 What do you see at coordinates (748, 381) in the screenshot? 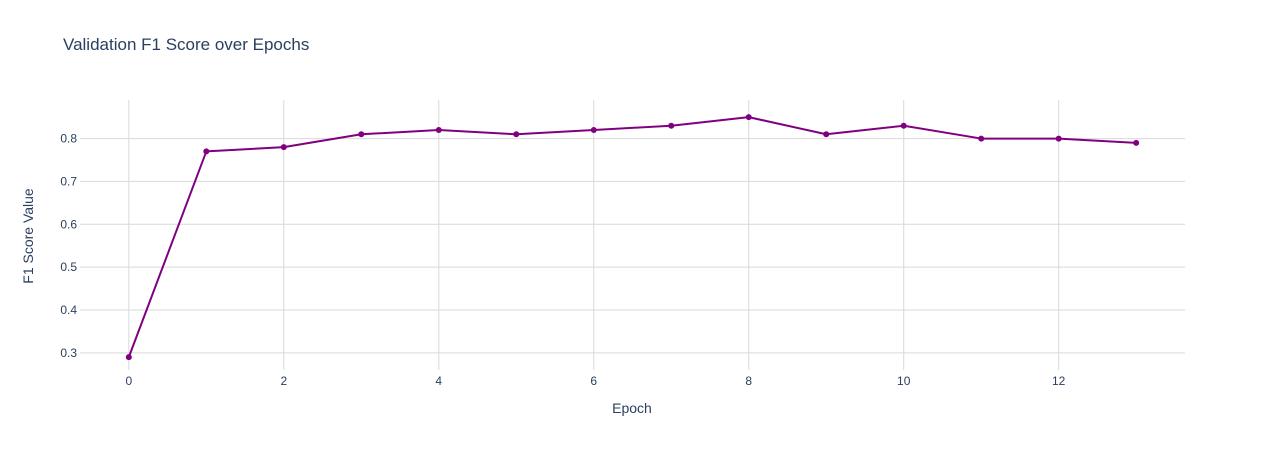
I see `x-tick-label: 8` at bounding box center [748, 381].